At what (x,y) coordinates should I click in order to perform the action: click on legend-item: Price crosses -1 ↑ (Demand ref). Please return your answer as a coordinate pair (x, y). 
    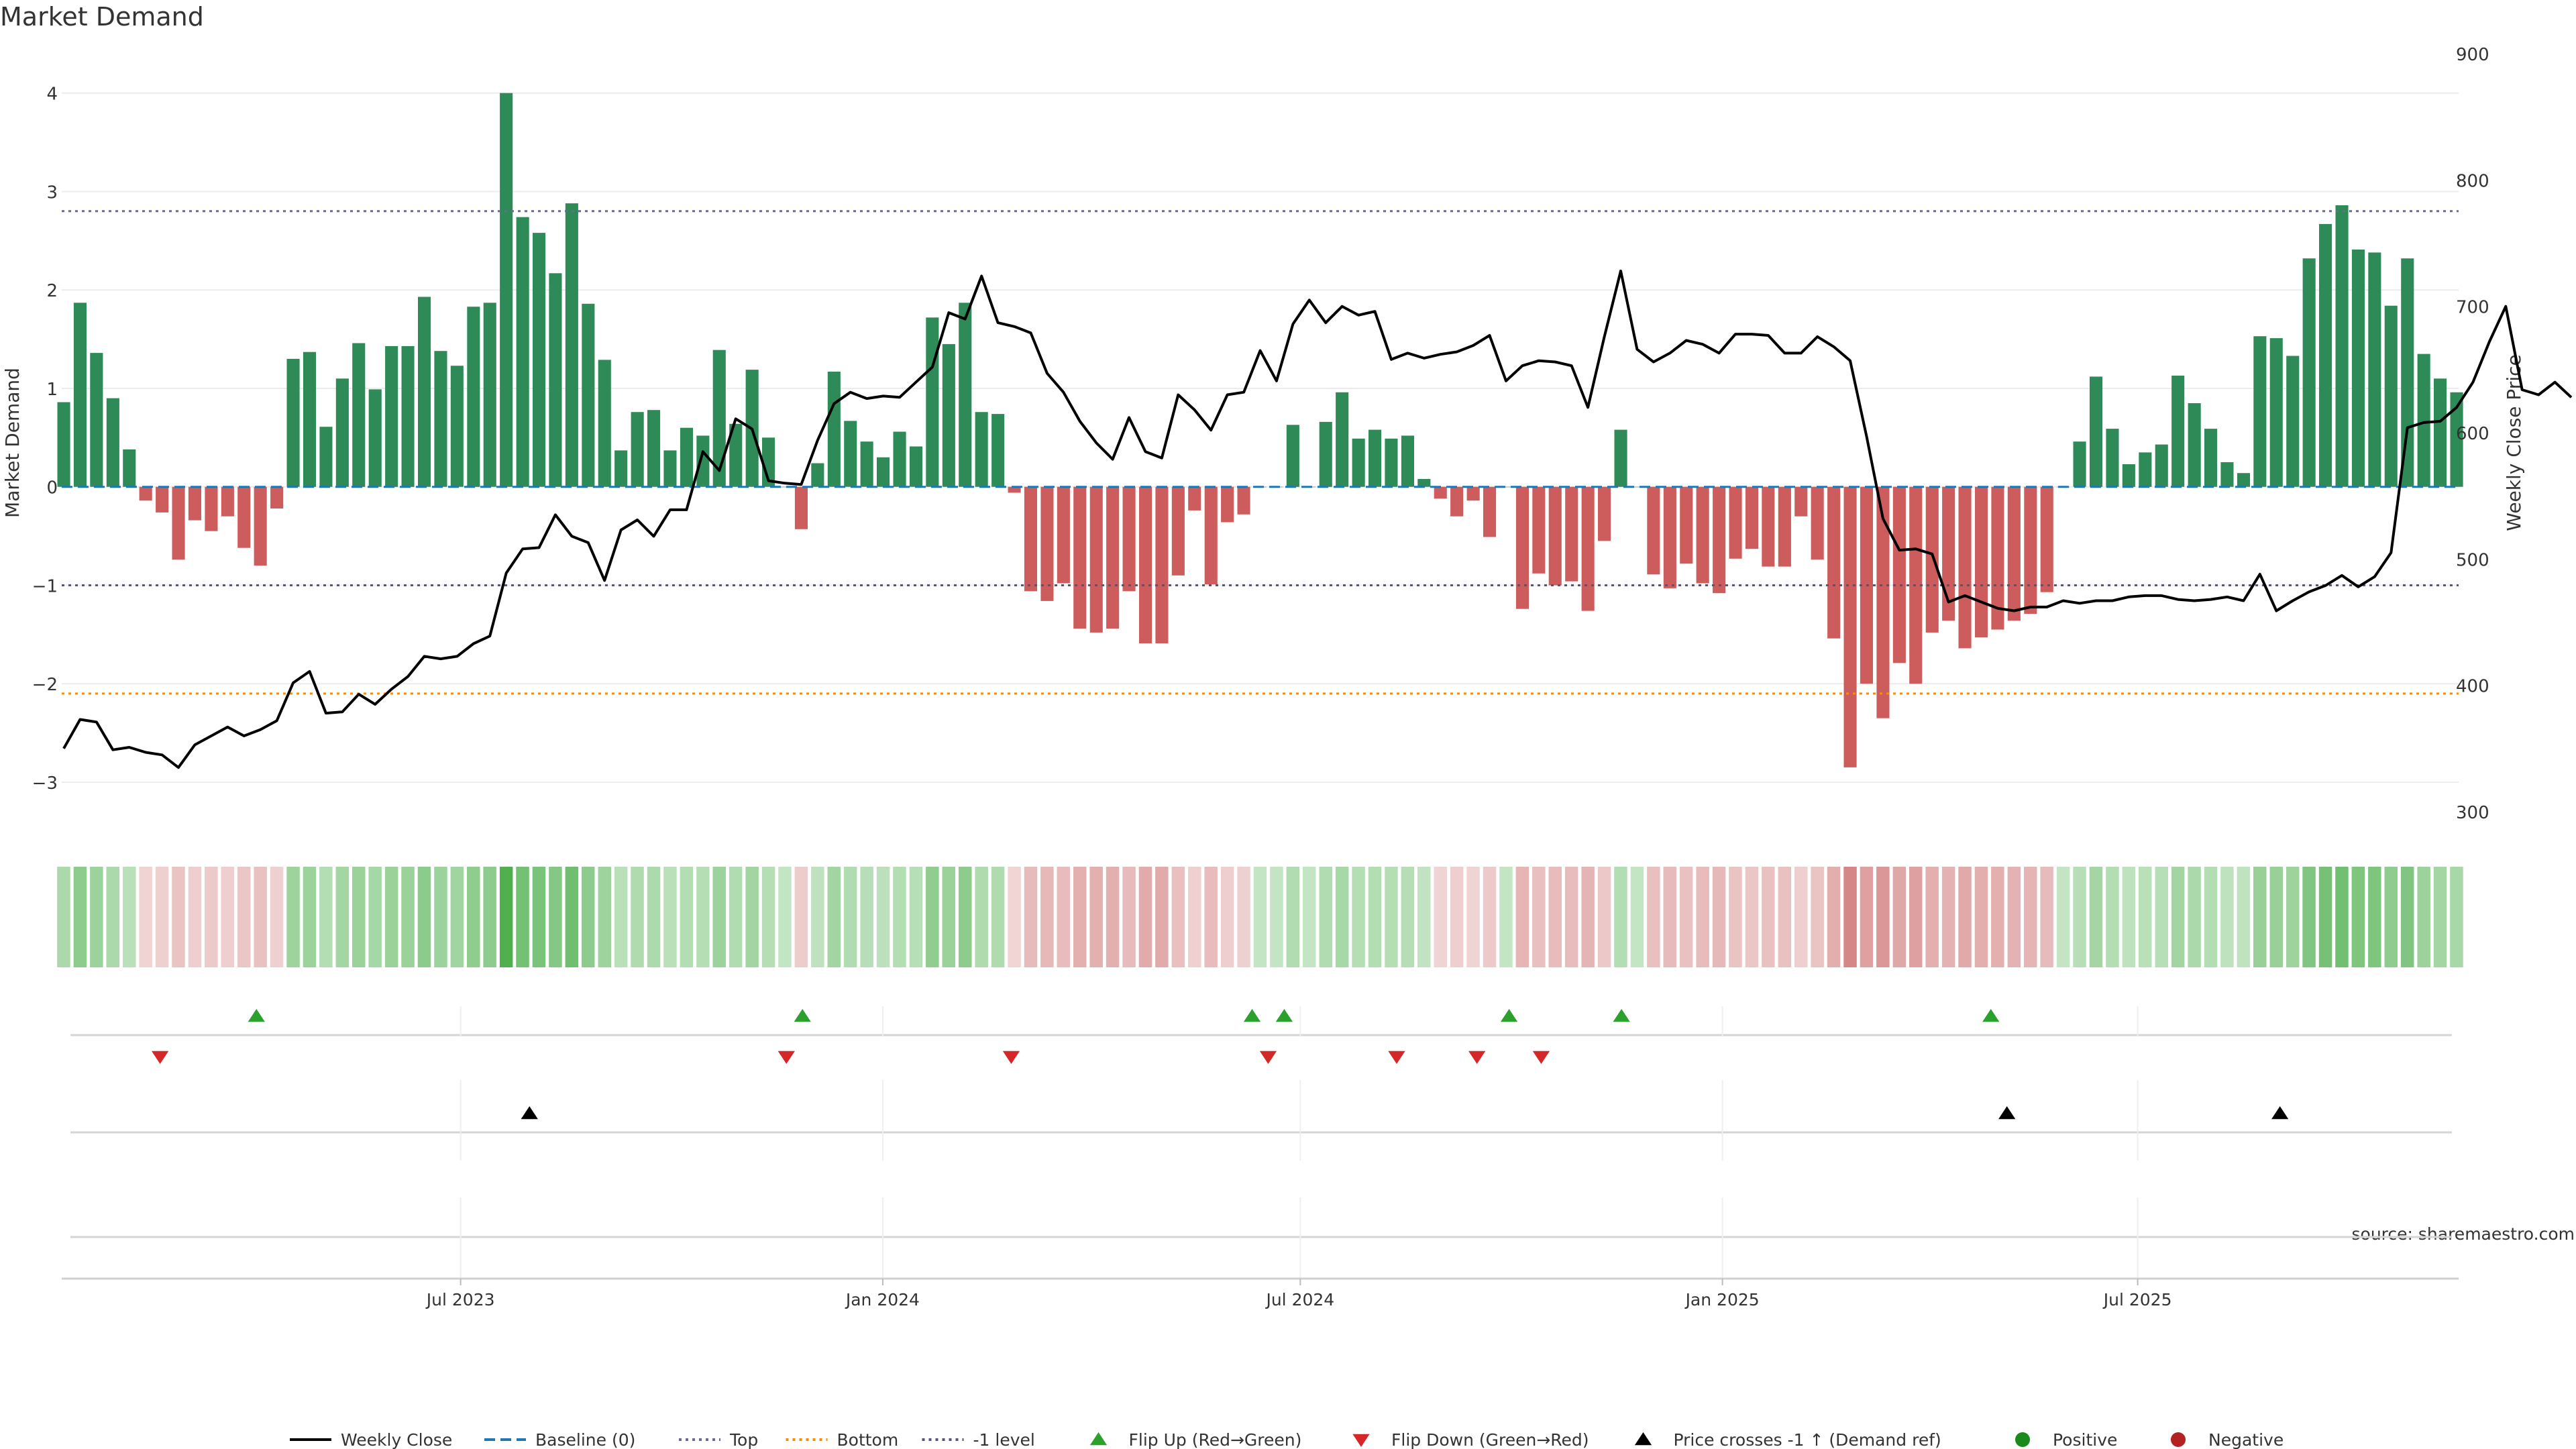
    Looking at the image, I should click on (1787, 1439).